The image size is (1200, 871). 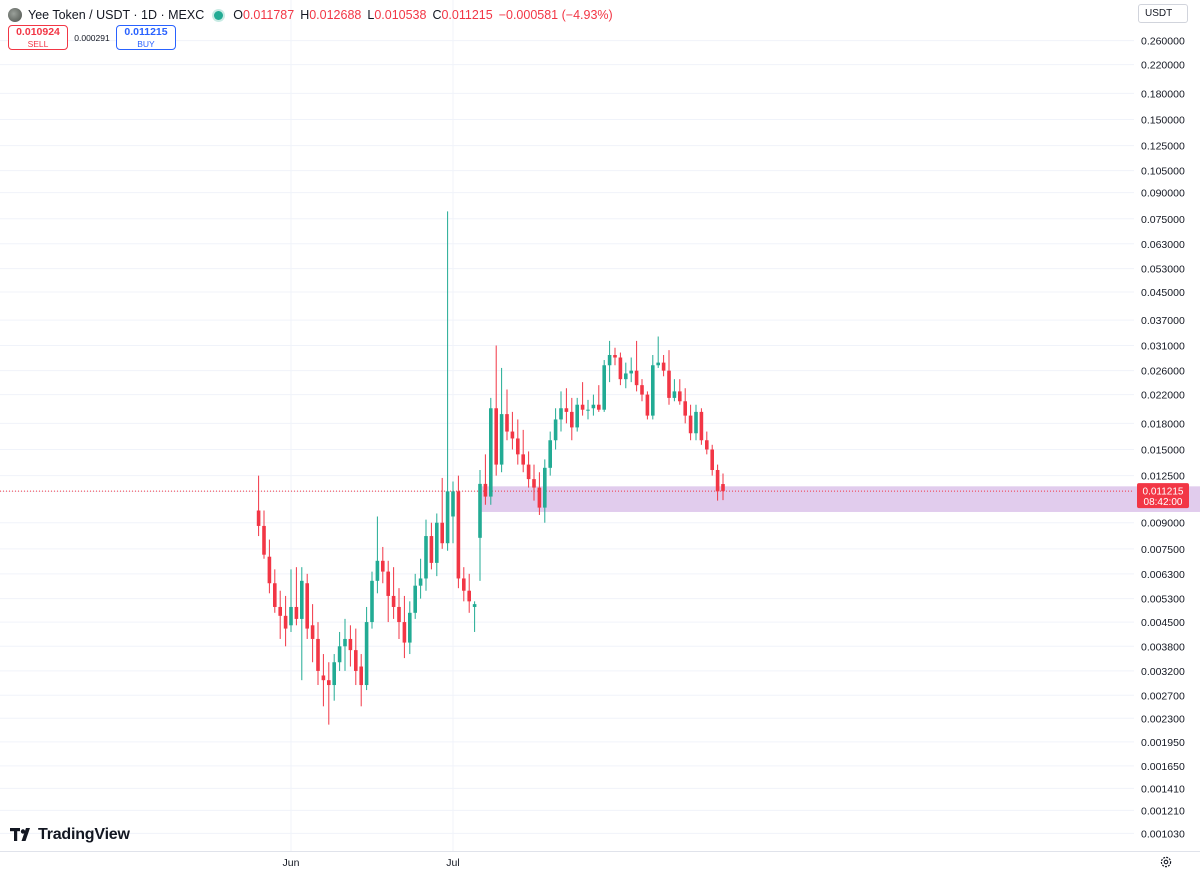 I want to click on sell-label: SELL, so click(x=38, y=43).